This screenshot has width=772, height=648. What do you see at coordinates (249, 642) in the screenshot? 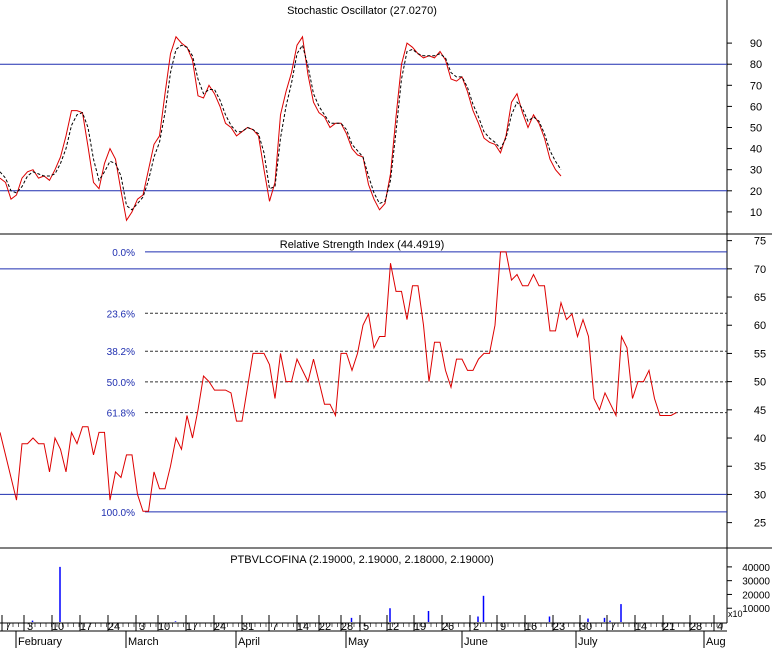
I see `x-month-label: April` at bounding box center [249, 642].